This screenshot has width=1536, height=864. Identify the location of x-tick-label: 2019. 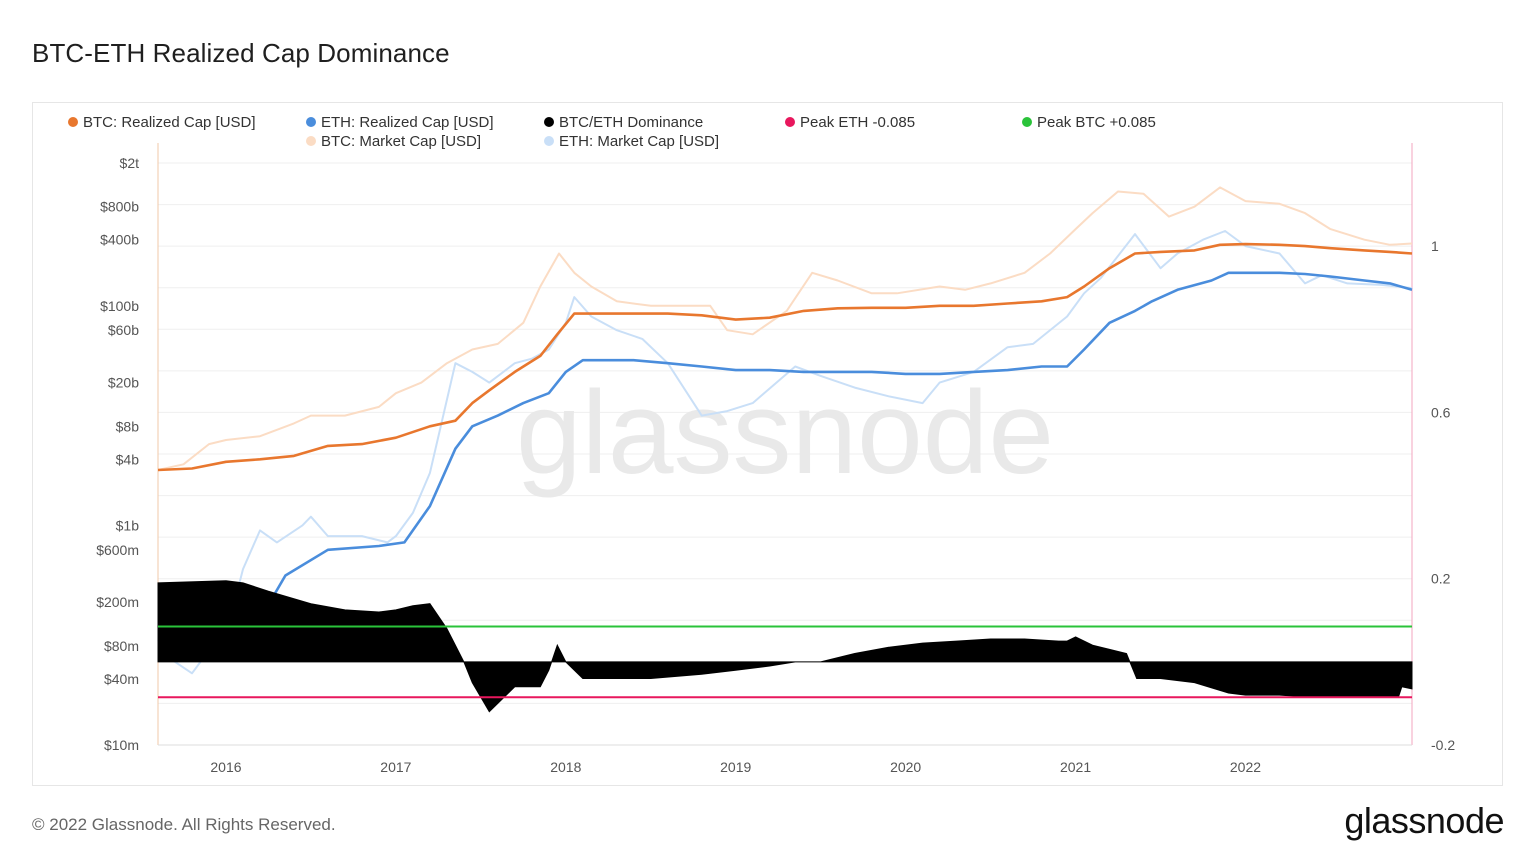
(735, 767).